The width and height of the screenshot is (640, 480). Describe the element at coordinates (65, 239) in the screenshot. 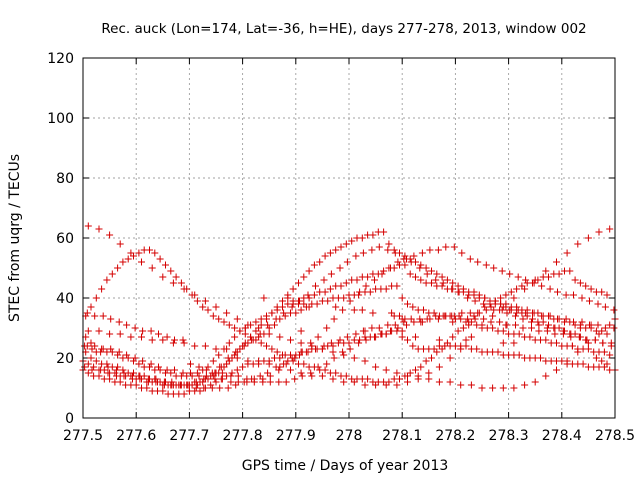

I see `y-tick-label: 60` at that location.